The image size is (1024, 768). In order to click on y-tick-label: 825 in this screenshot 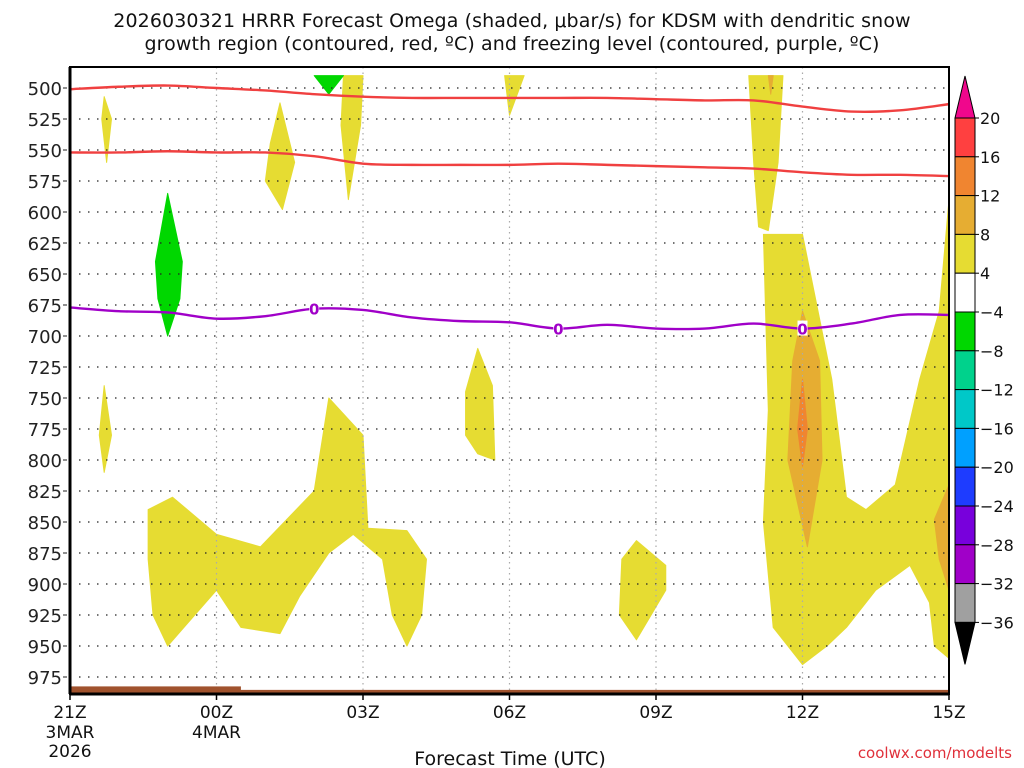, I will do `click(45, 492)`.